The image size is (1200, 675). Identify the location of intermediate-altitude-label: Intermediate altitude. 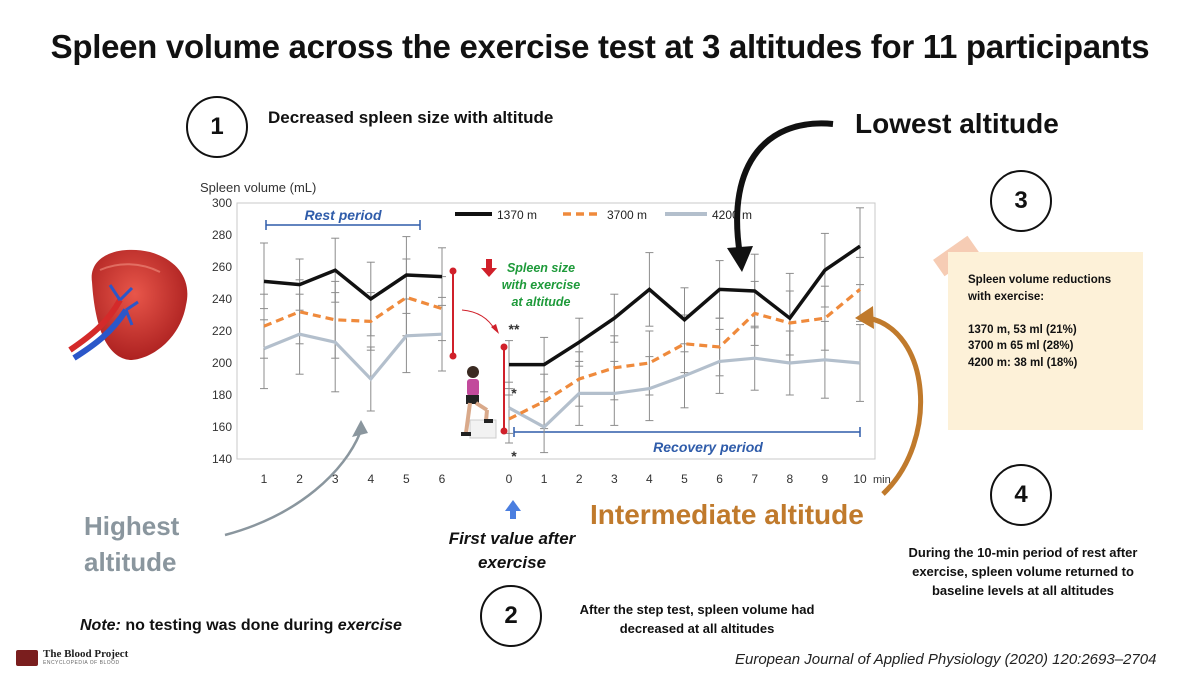
(727, 514).